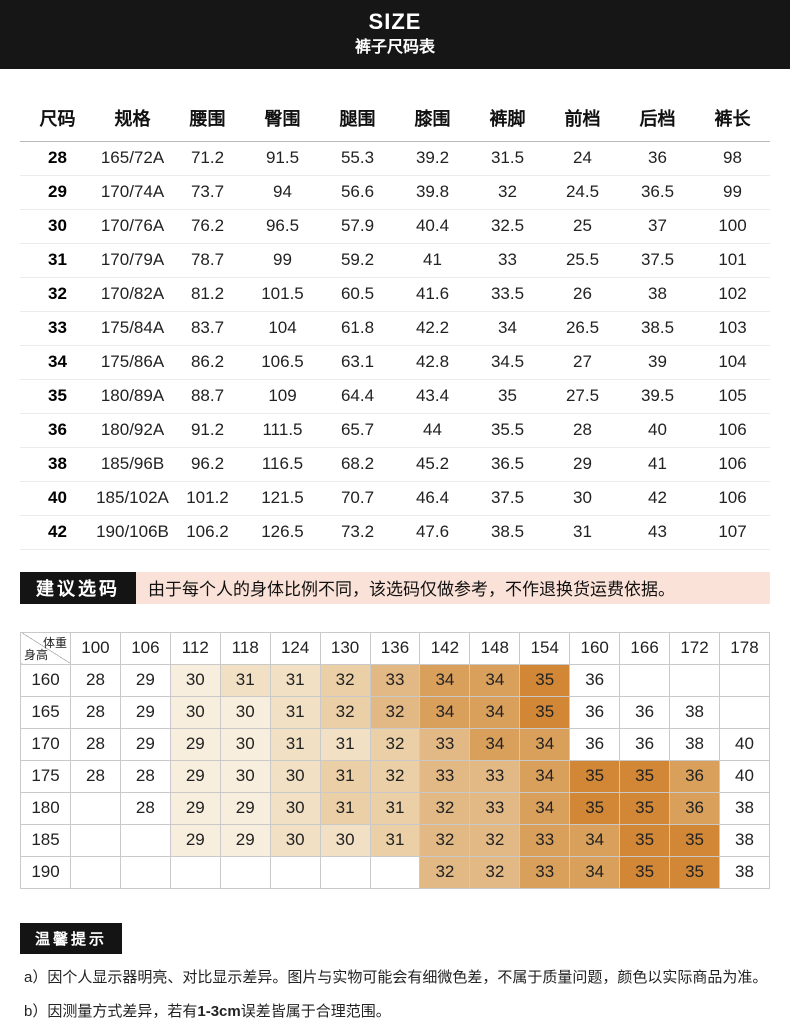  Describe the element at coordinates (122, 1011) in the screenshot. I see `note-b-text: 因测量方式差异，若有` at that location.